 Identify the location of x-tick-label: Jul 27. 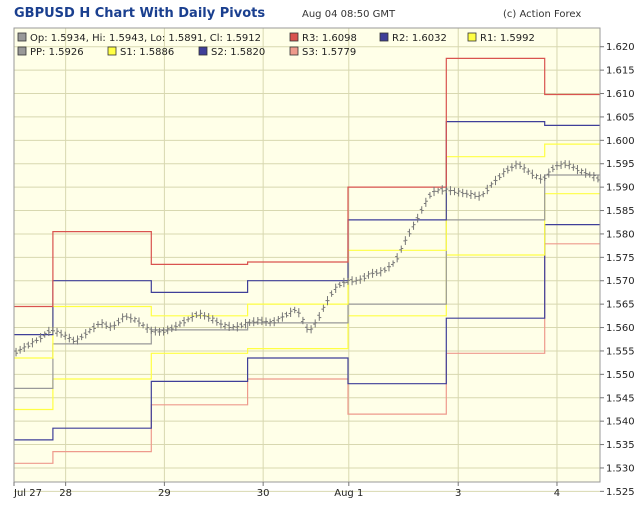
(27, 493).